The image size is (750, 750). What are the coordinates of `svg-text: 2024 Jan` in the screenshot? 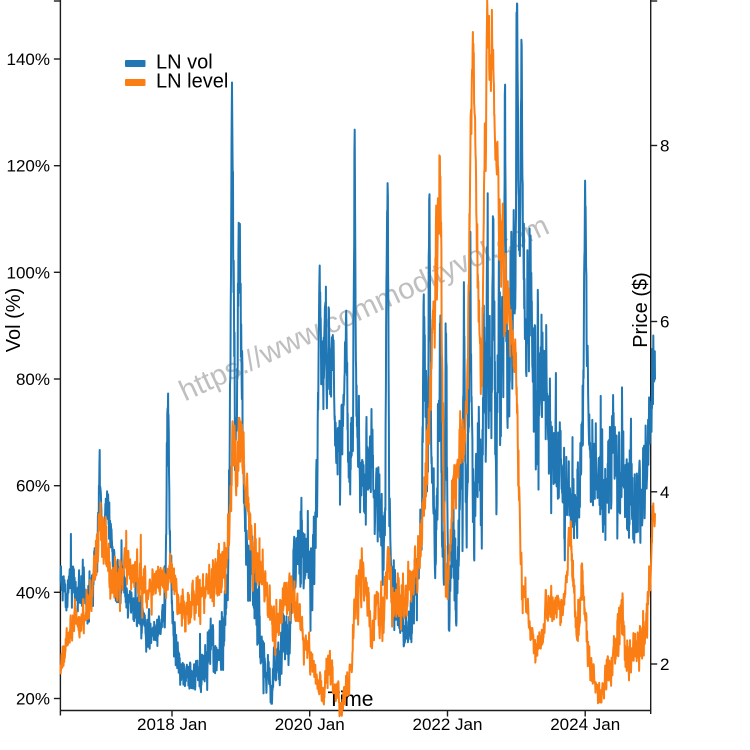 It's located at (585, 724).